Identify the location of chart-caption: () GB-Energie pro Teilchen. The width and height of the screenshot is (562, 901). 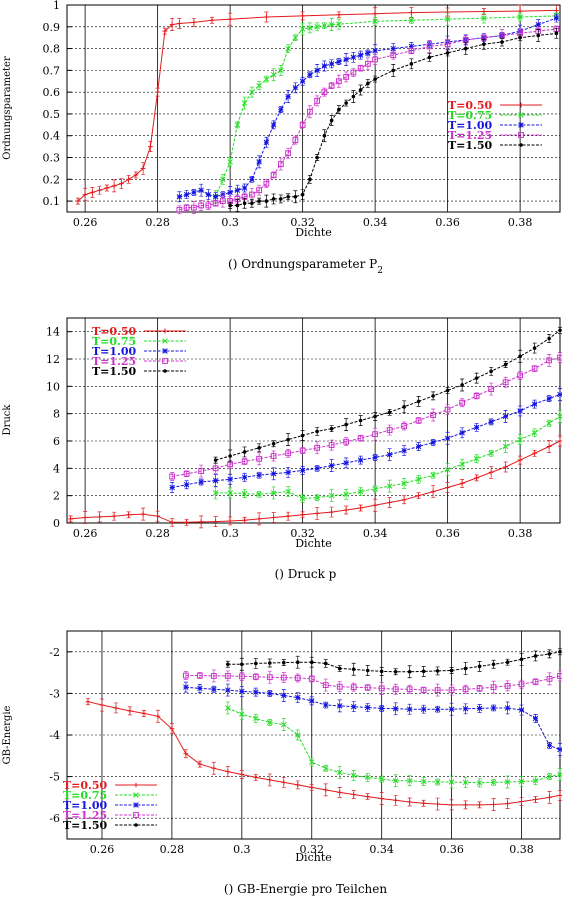
(305, 889).